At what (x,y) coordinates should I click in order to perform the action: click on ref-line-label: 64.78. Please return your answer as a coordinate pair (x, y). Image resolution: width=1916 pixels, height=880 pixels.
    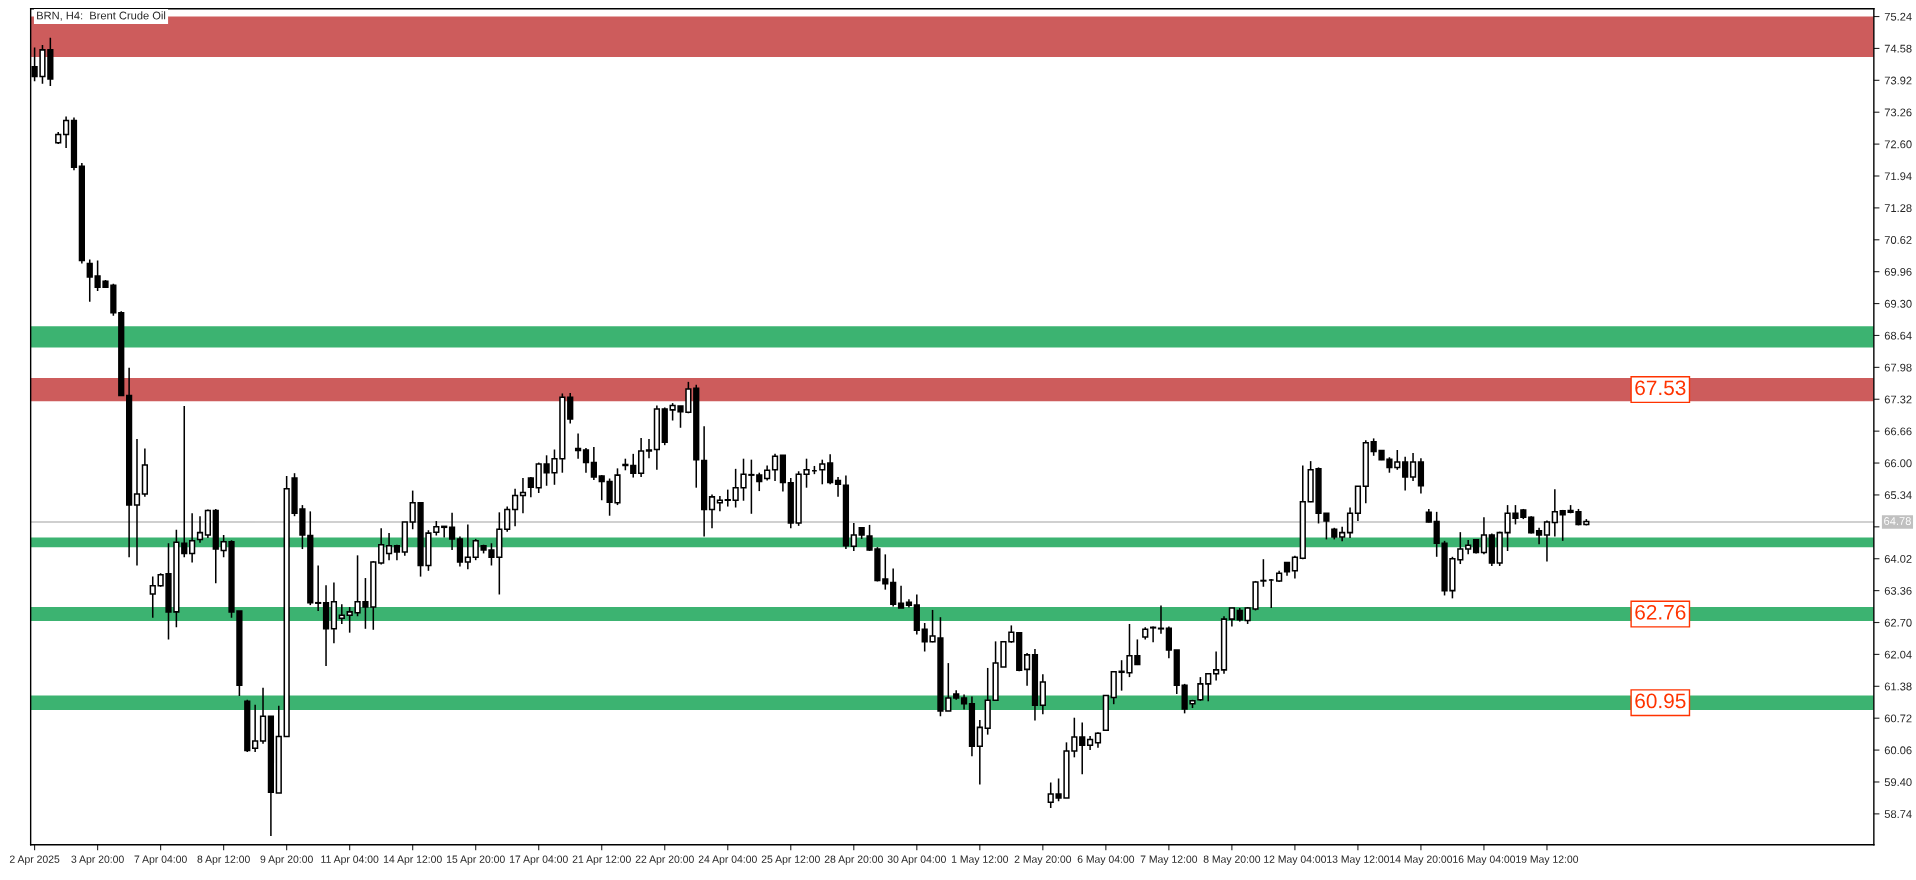
    Looking at the image, I should click on (1897, 521).